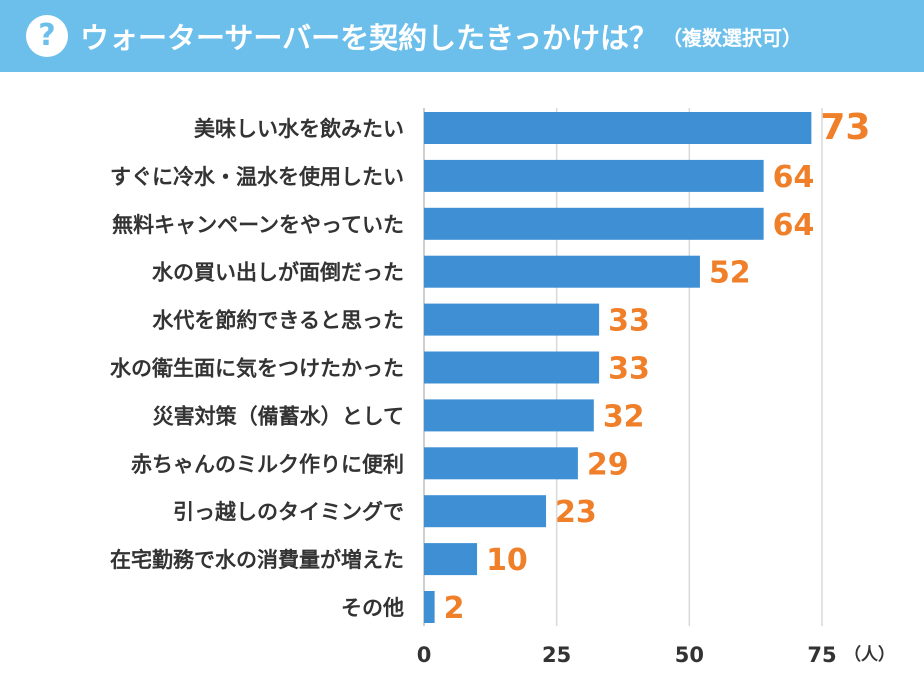  Describe the element at coordinates (47, 36) in the screenshot. I see `question-circle-icon: ?` at that location.